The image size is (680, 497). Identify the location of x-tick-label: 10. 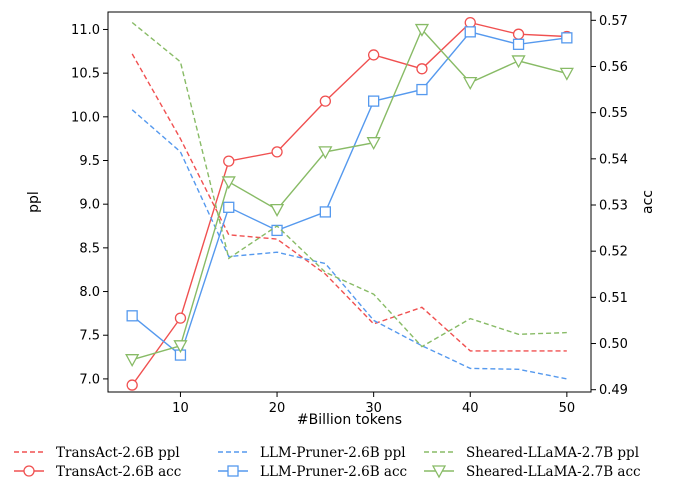
(180, 408).